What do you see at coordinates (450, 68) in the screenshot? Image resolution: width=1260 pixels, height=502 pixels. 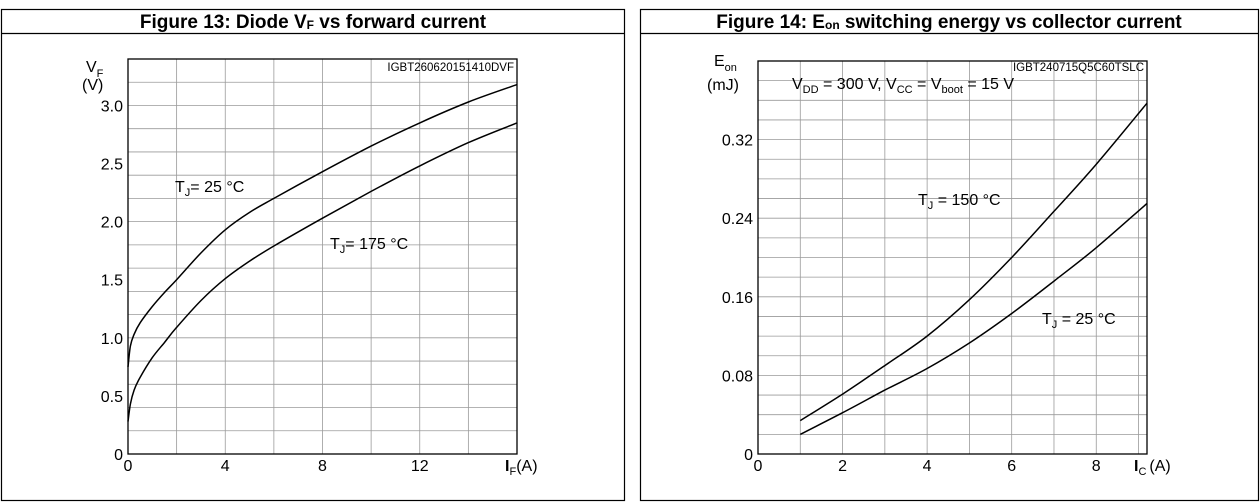 I see `figure-code-label: IGBT260620151410DVF` at bounding box center [450, 68].